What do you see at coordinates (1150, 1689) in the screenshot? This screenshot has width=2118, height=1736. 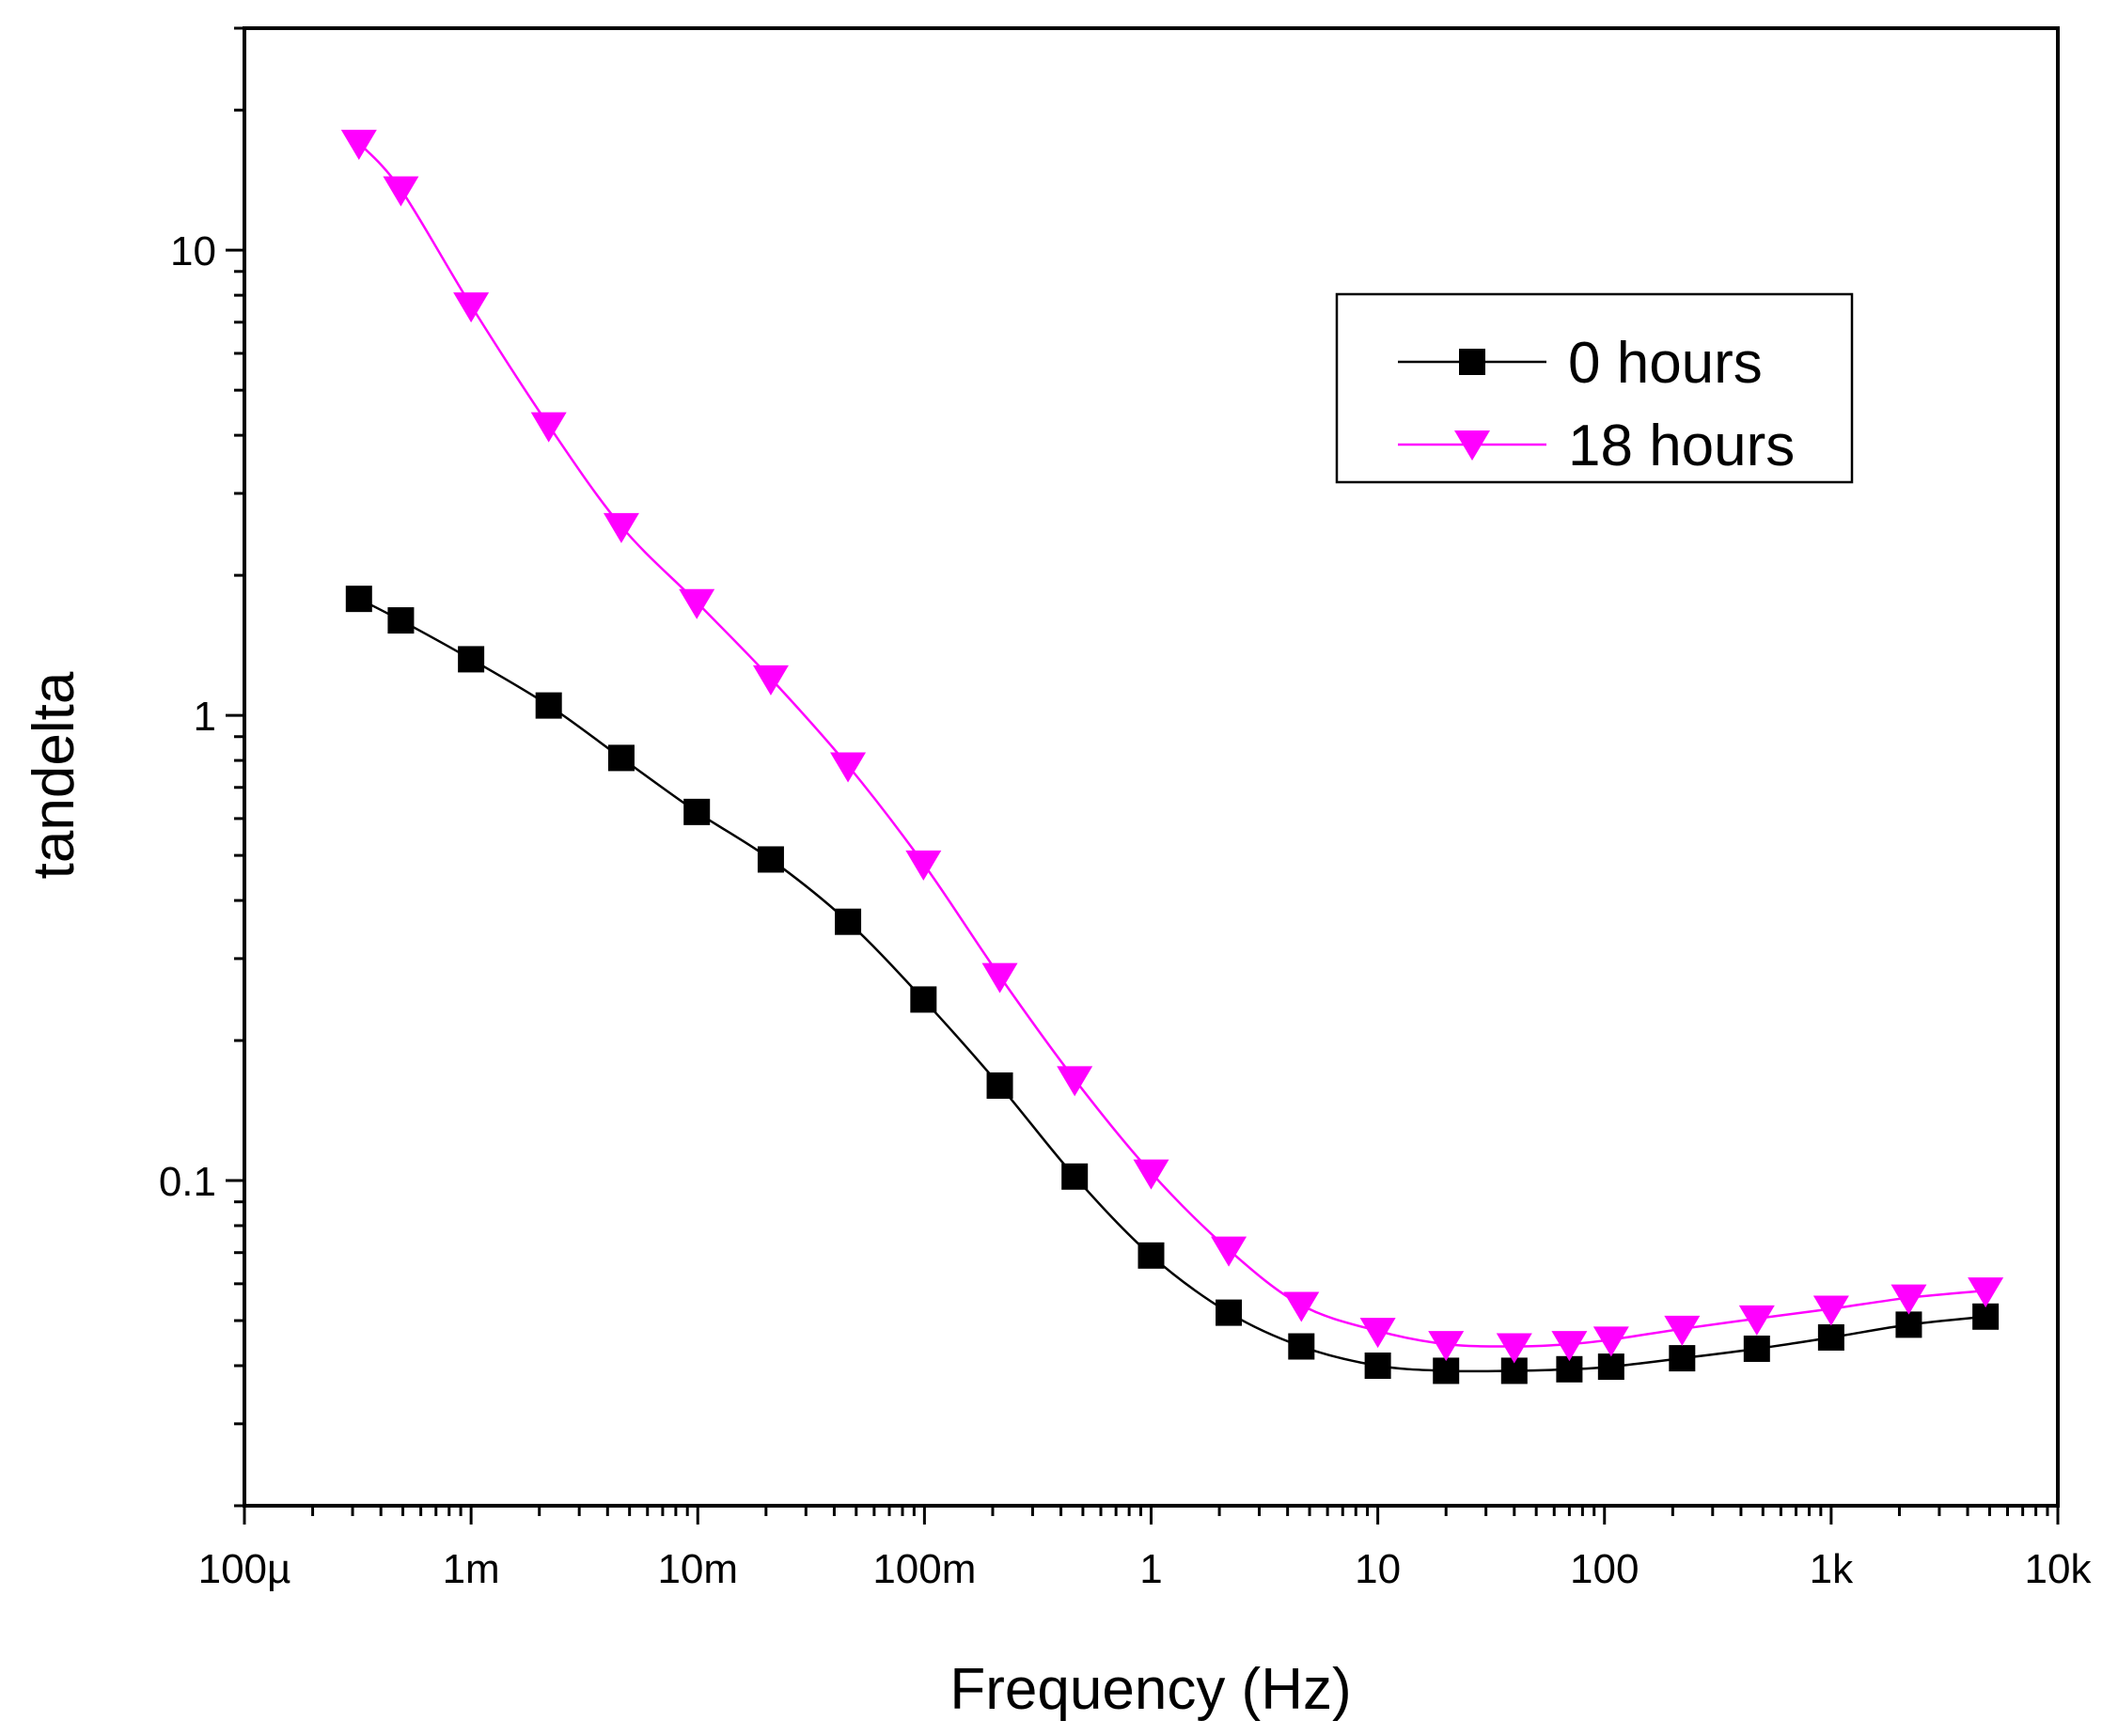 I see `x-axis-title: Frequency (Hz)` at bounding box center [1150, 1689].